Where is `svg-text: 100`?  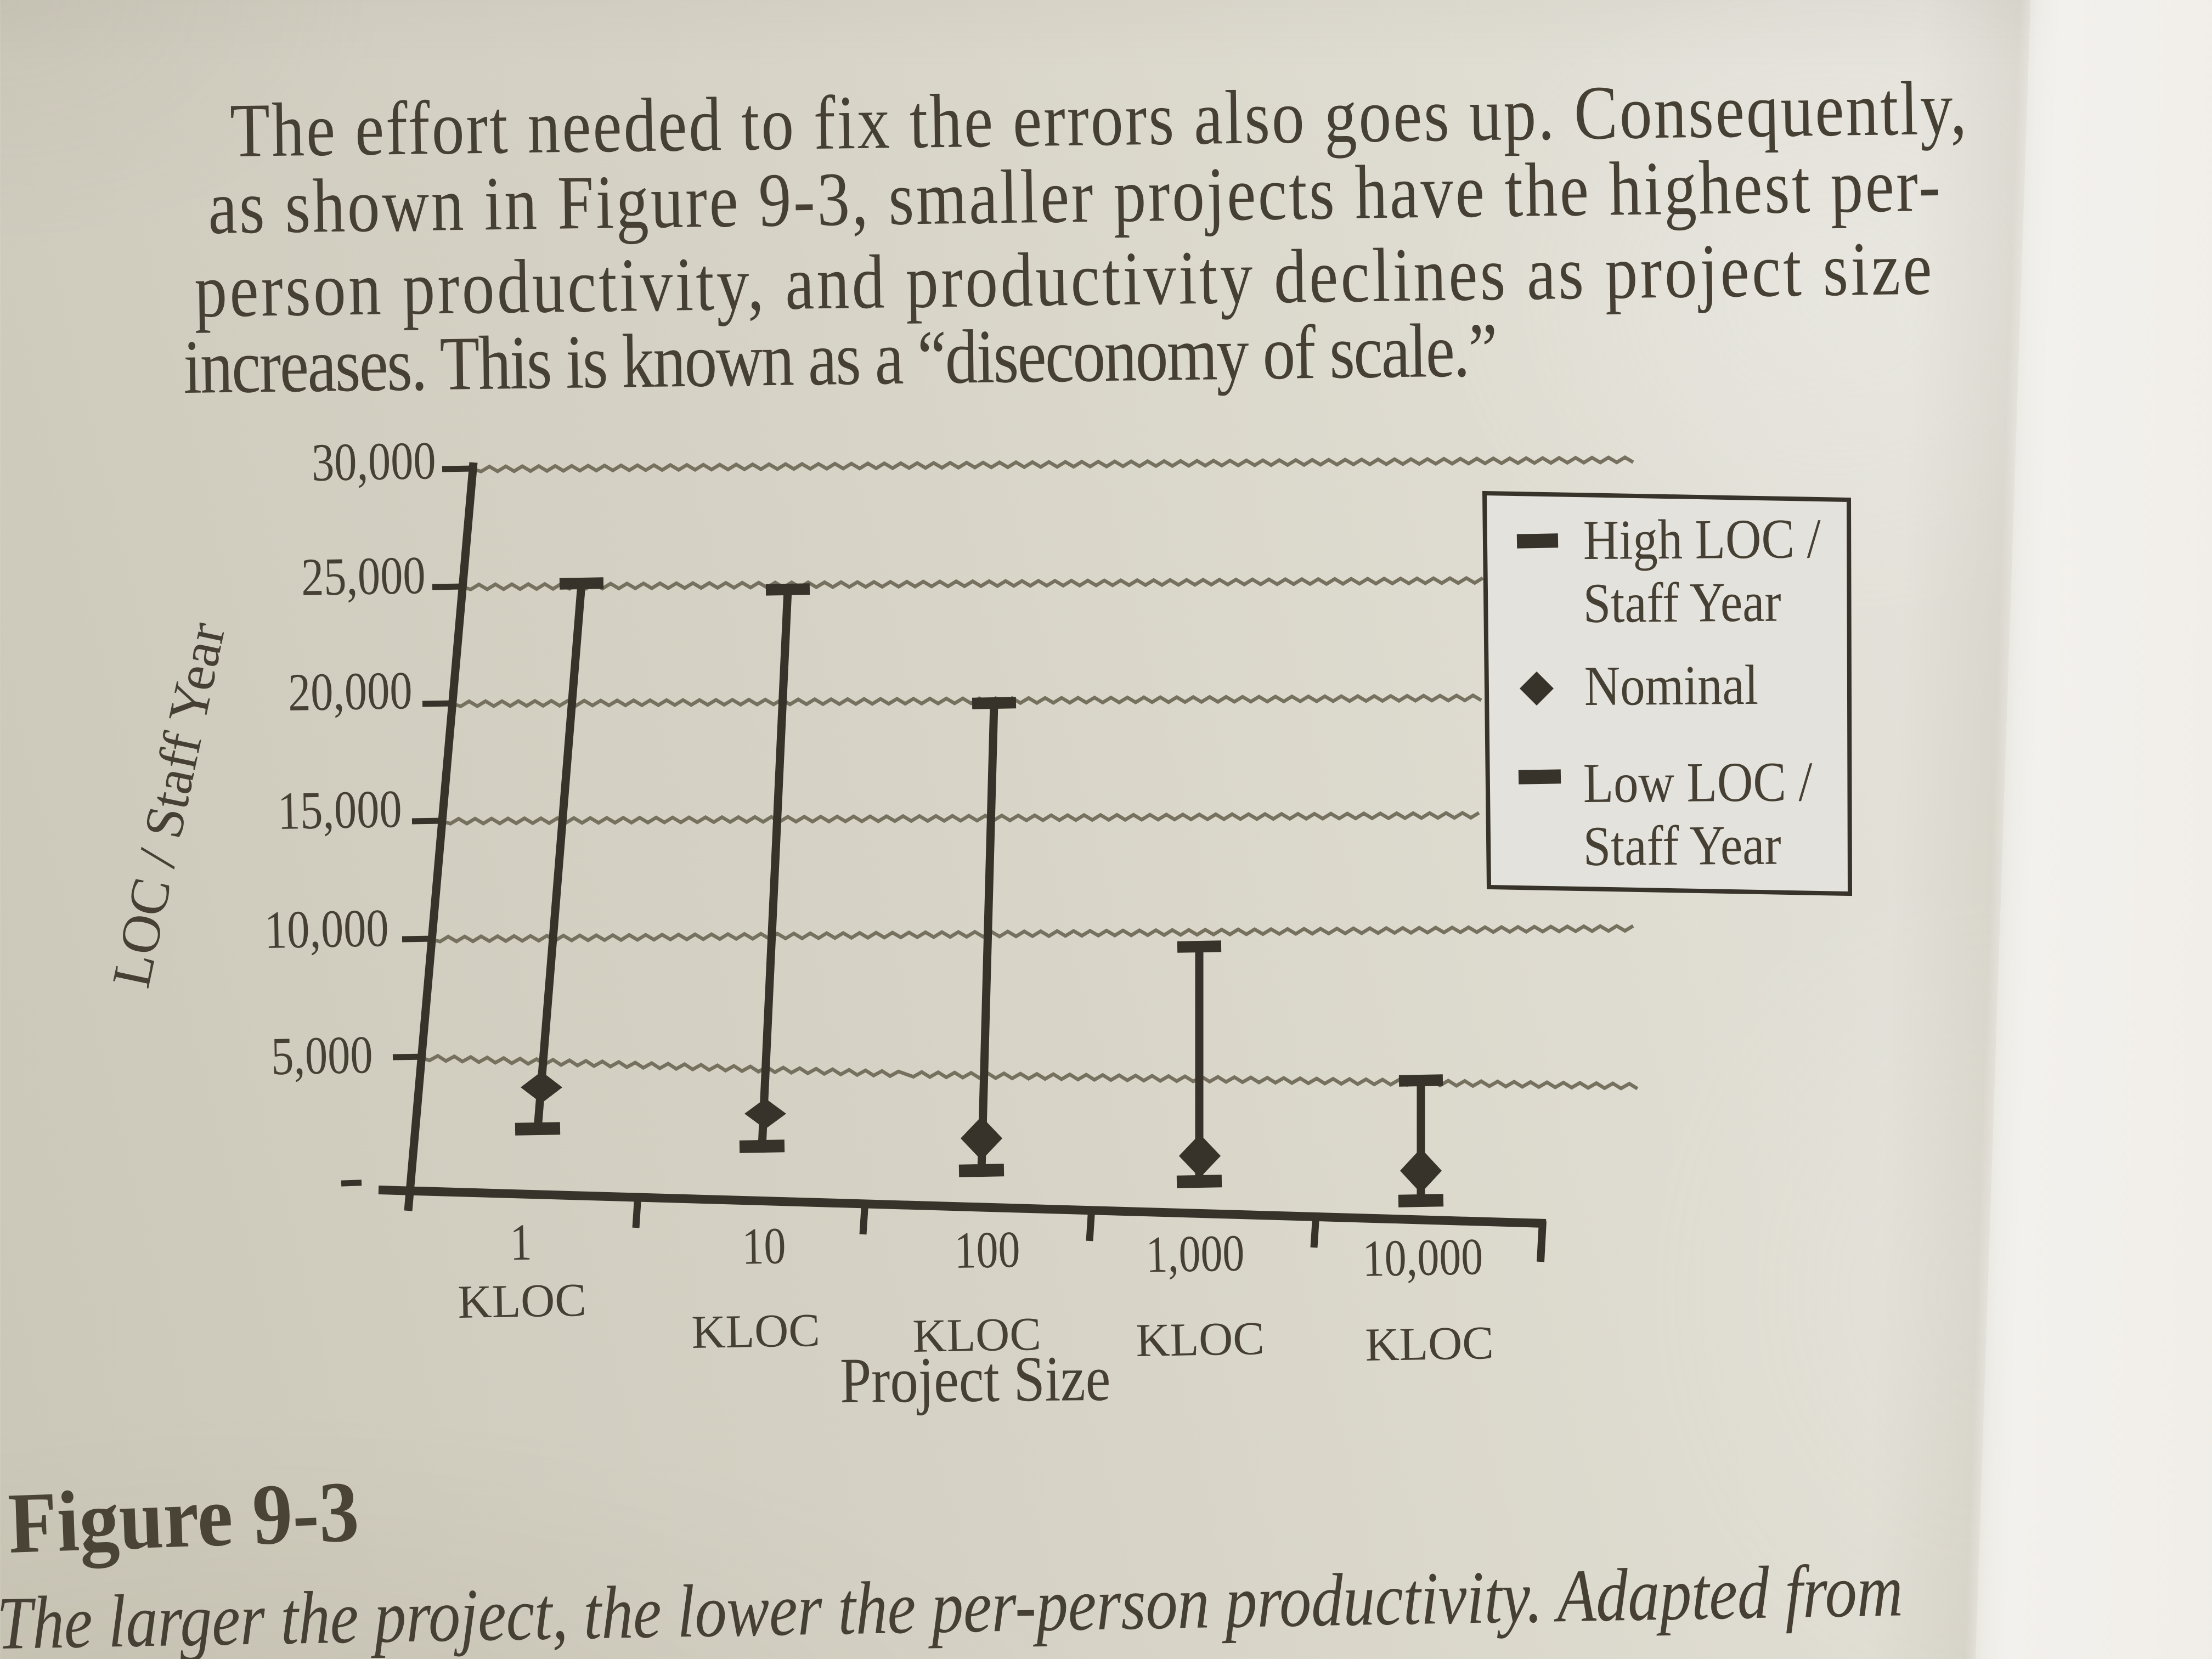
svg-text: 100 is located at coordinates (987, 1250).